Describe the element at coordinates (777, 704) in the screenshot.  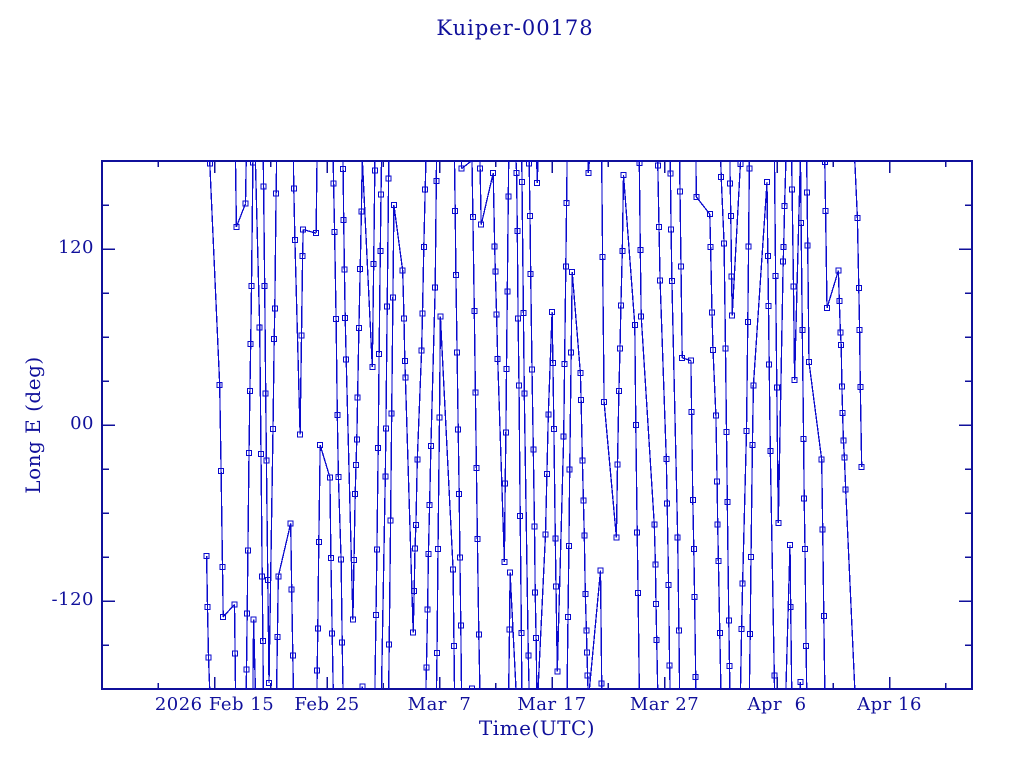
I see `x-tick-label: Apr 6` at that location.